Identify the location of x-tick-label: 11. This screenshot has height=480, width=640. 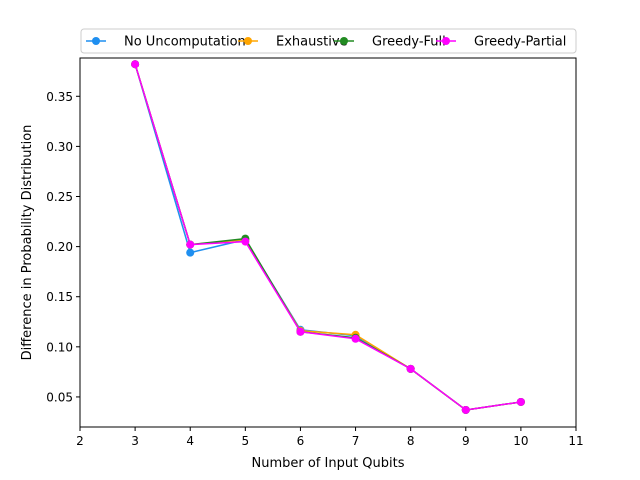
(575, 441).